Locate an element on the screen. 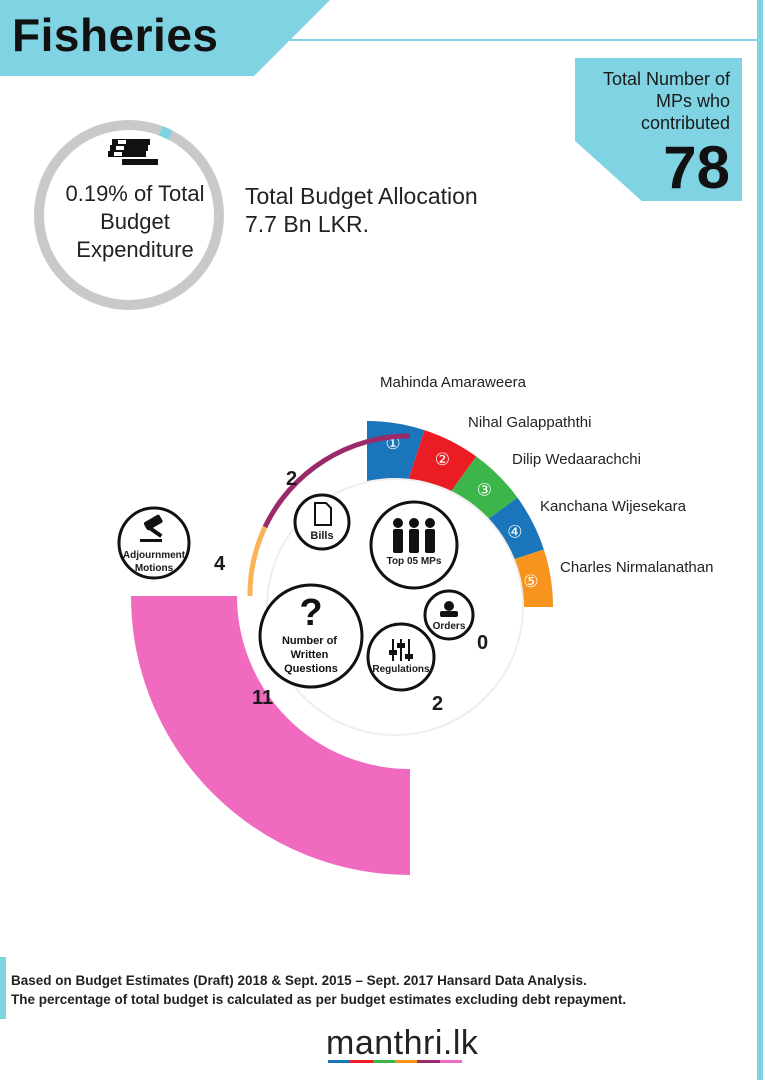 The width and height of the screenshot is (765, 1080). budget-ring is located at coordinates (129, 215).